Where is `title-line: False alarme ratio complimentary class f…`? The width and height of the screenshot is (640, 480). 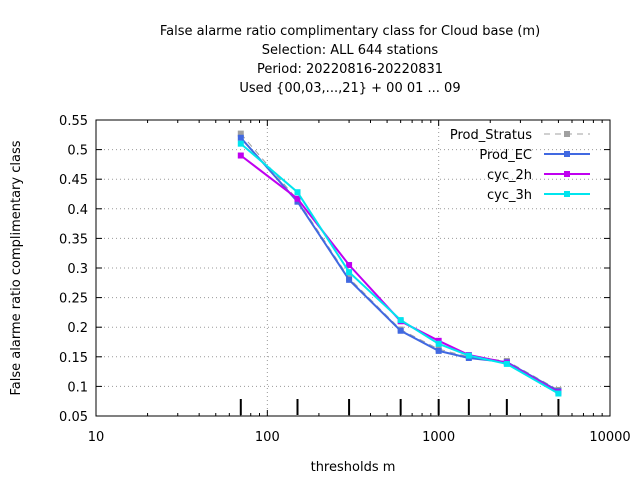 title-line: False alarme ratio complimentary class f… is located at coordinates (350, 31).